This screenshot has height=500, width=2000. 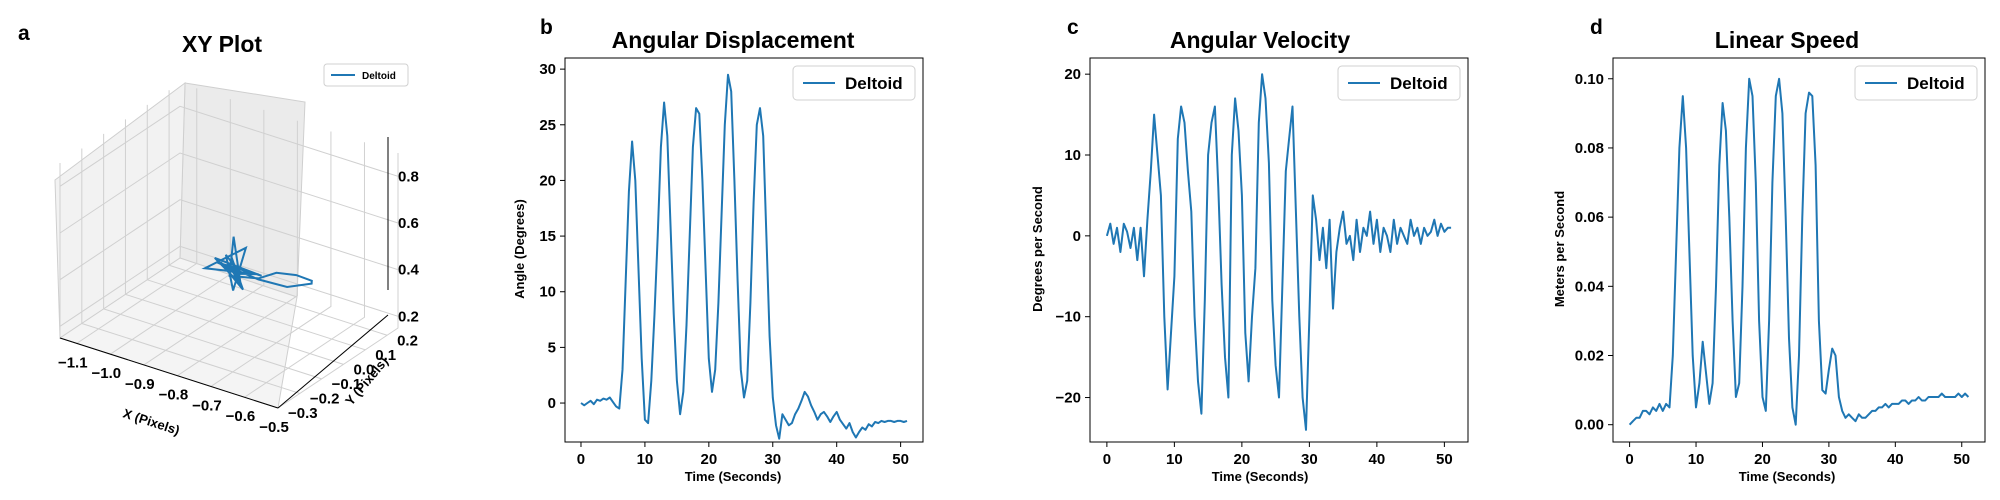 I want to click on y-tick-label: 0.10, so click(x=1589, y=79).